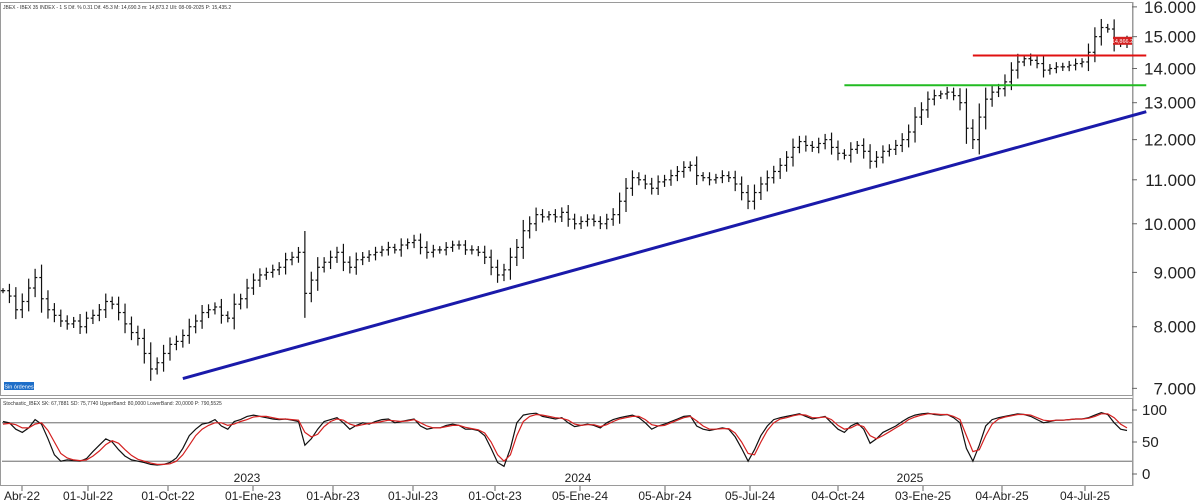 The height and width of the screenshot is (504, 1200). I want to click on x-tick-label: 04-Abr-25, so click(1002, 496).